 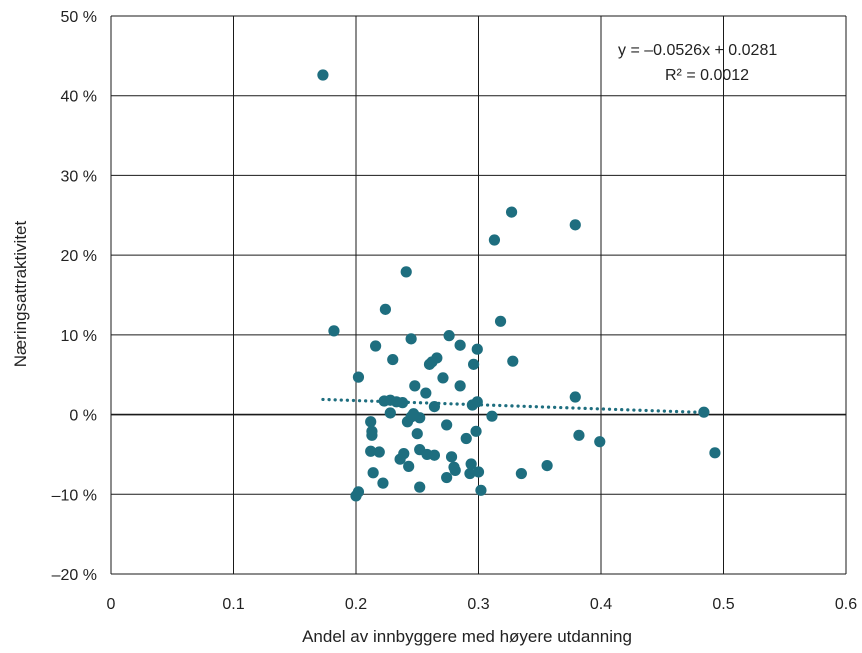 I want to click on x-tick-label: 0.3, so click(x=478, y=604).